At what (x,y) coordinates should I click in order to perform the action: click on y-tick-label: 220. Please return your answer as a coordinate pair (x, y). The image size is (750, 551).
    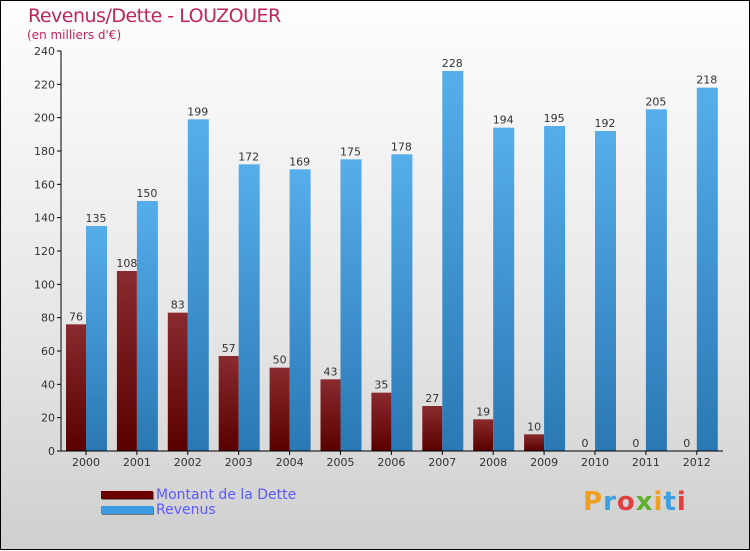
    Looking at the image, I should click on (44, 84).